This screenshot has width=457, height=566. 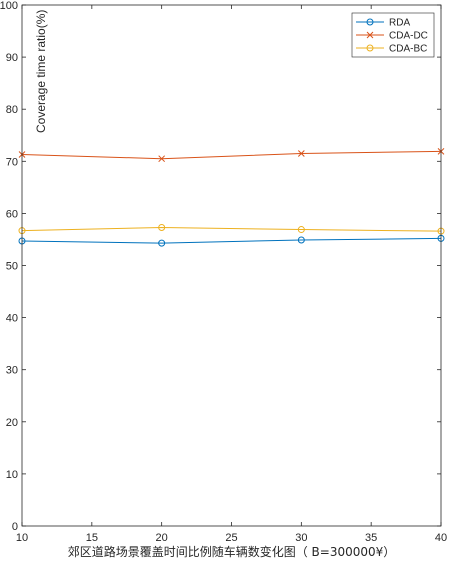 I want to click on legend-label: RDA, so click(x=399, y=23).